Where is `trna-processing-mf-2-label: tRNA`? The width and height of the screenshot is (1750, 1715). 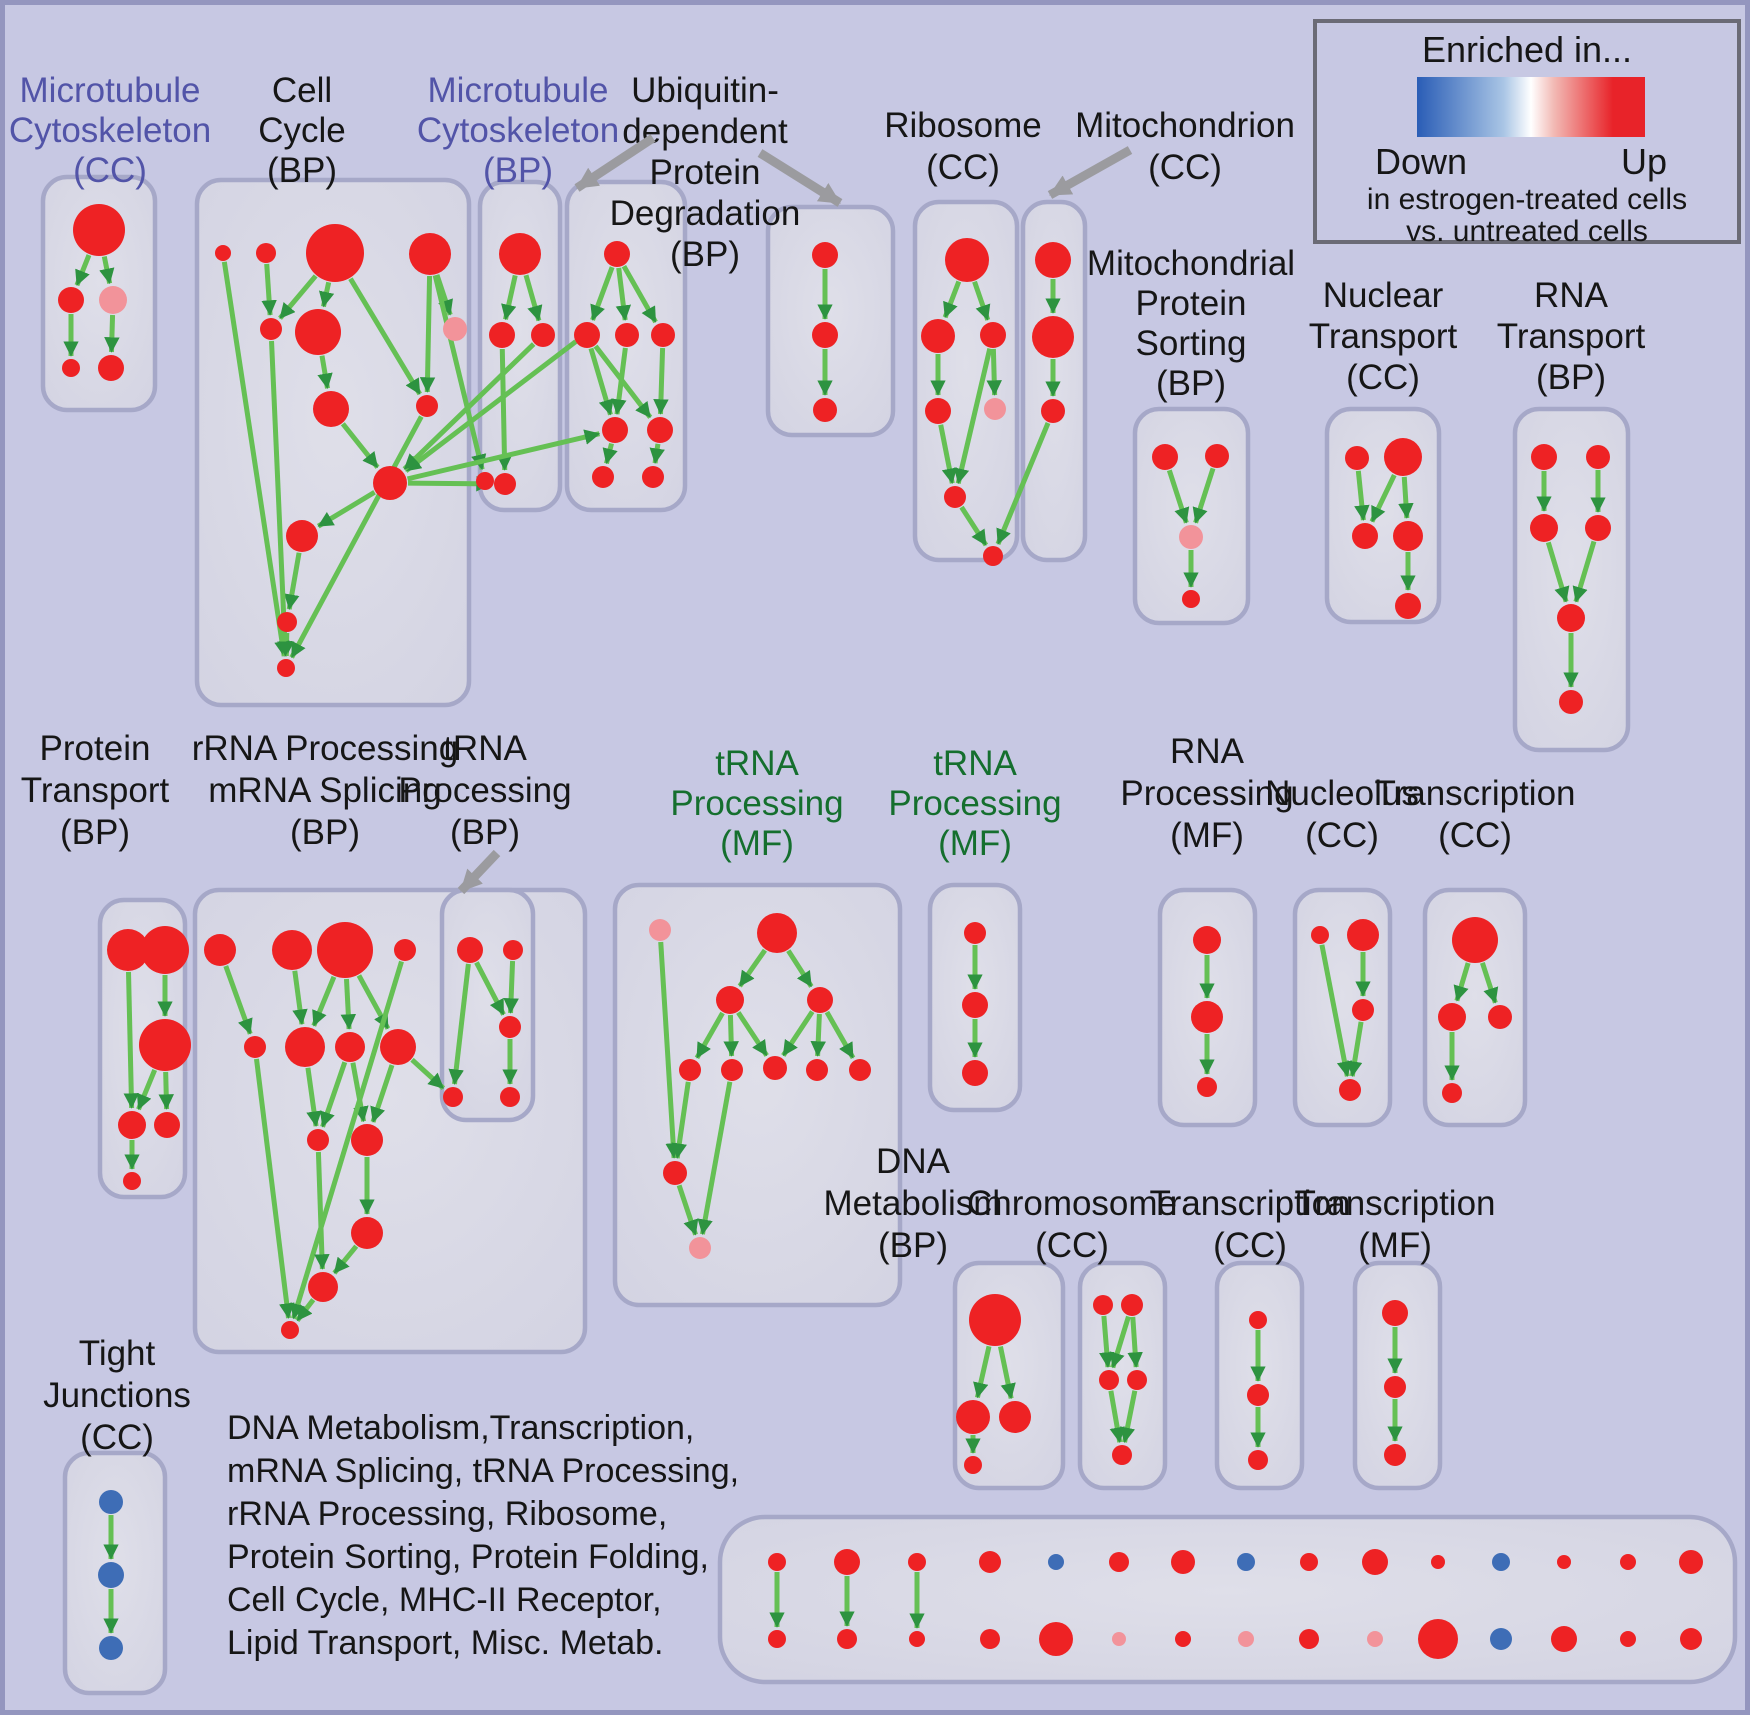
trna-processing-mf-2-label: tRNA is located at coordinates (975, 763).